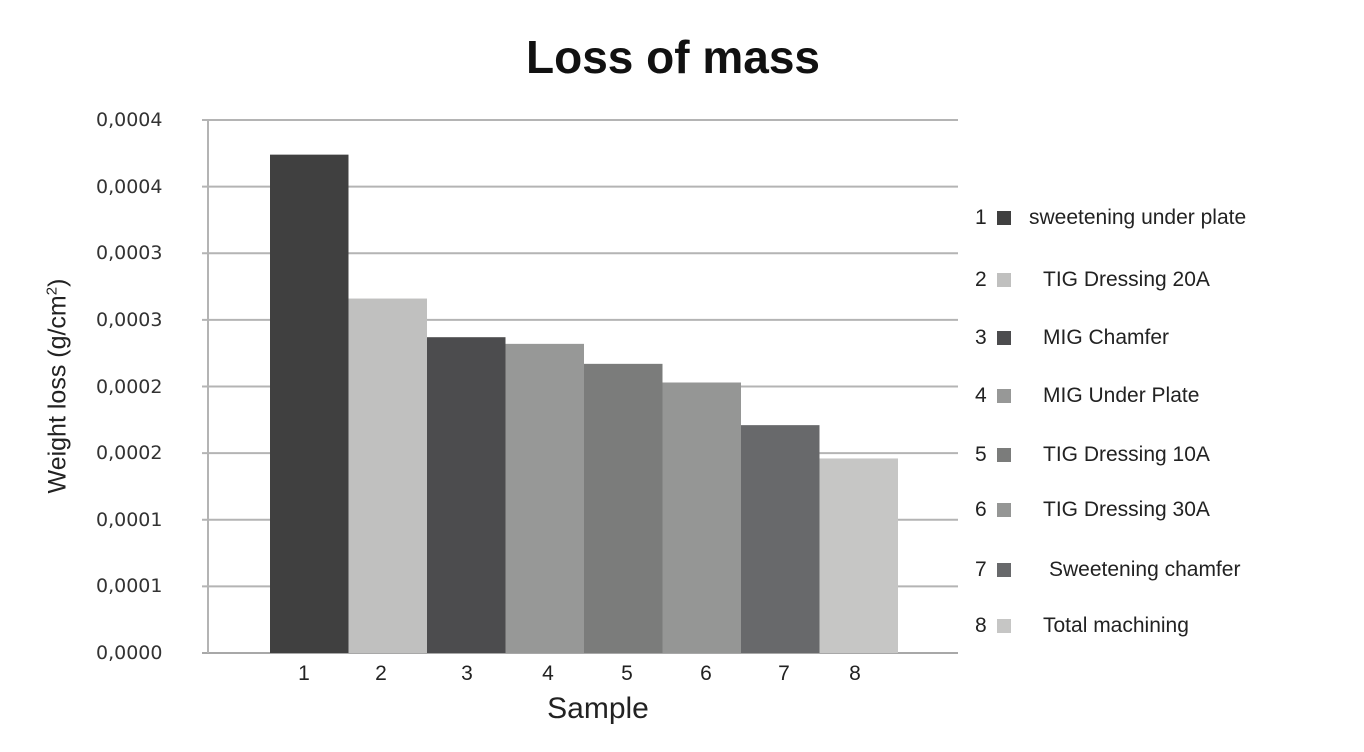  I want to click on y-tick-label: 0,0000, so click(129, 653).